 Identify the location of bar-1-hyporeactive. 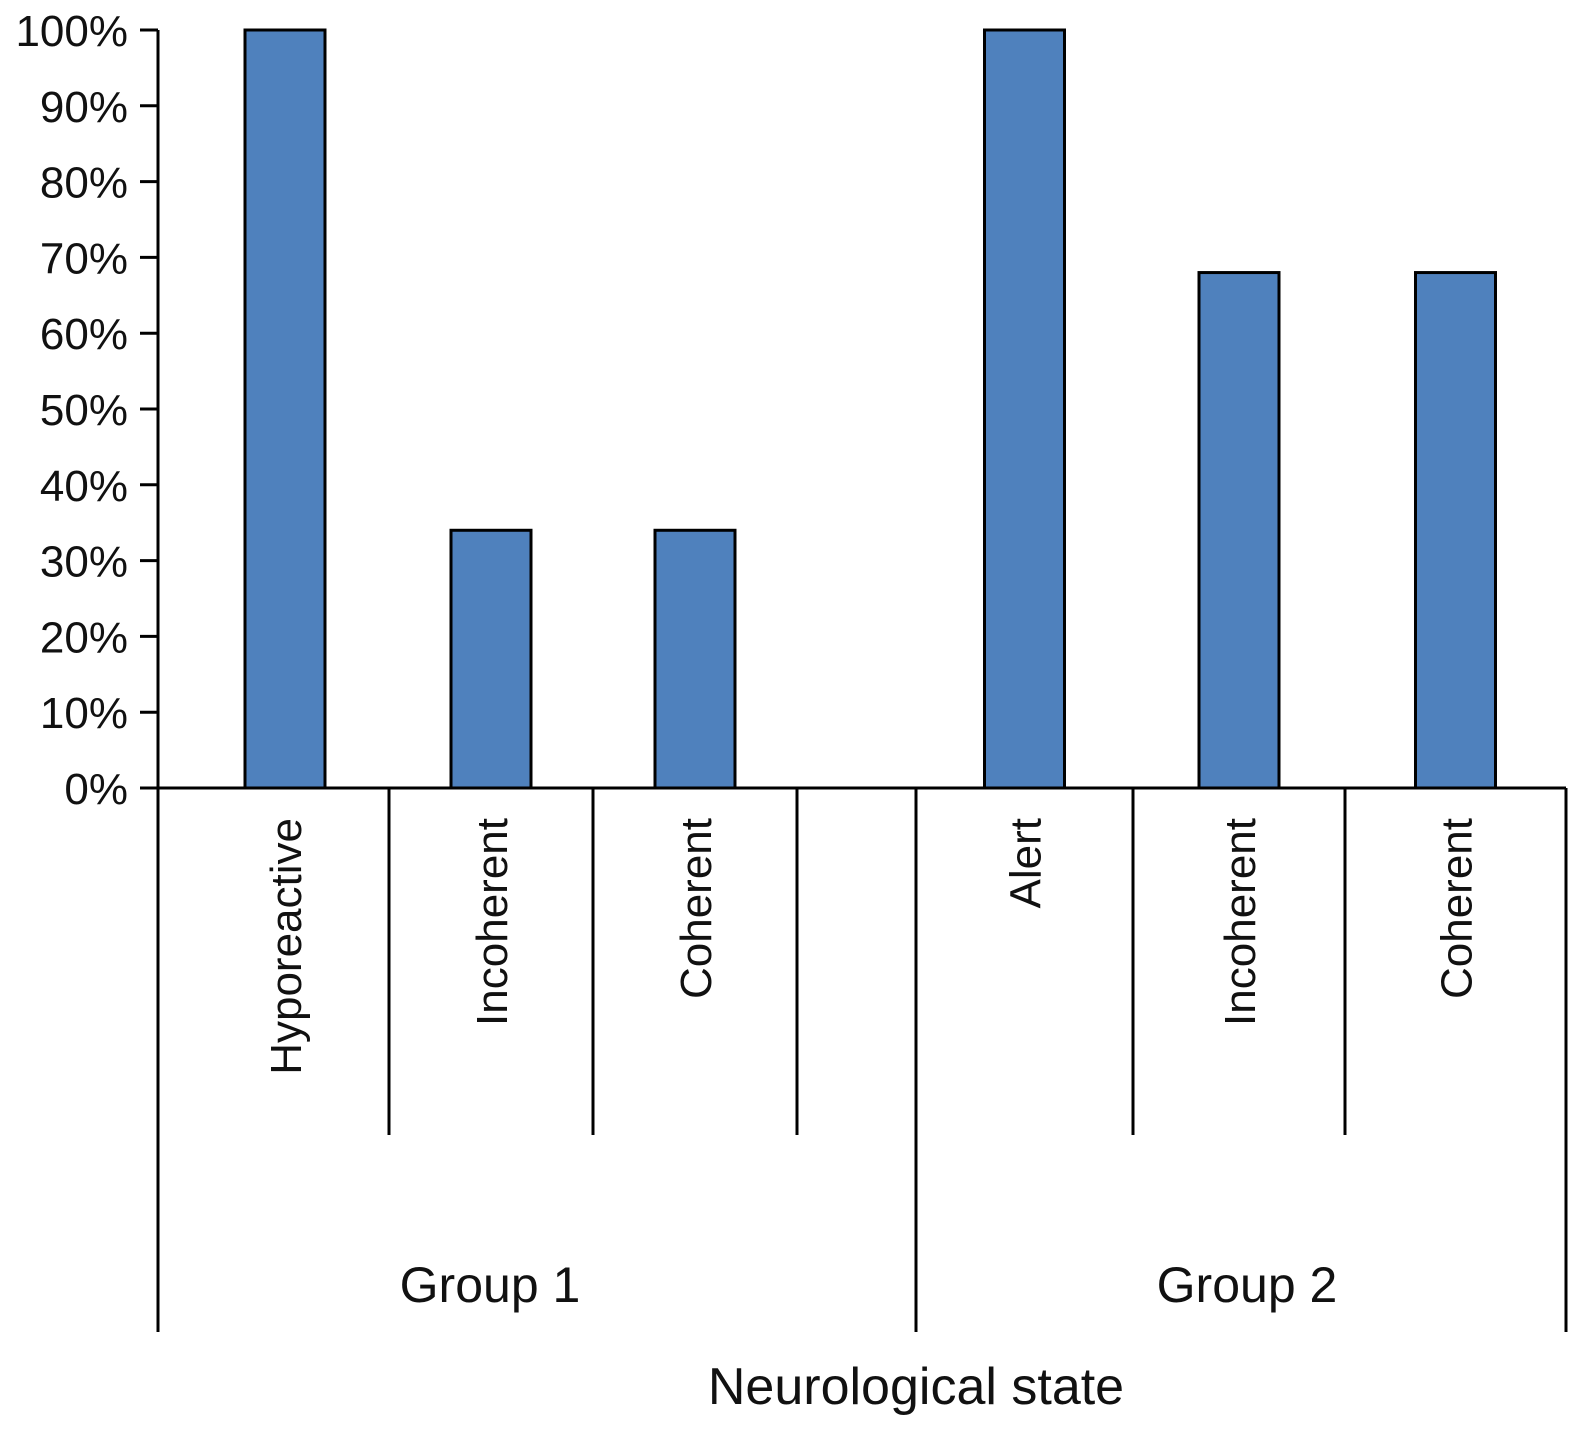
(285, 409).